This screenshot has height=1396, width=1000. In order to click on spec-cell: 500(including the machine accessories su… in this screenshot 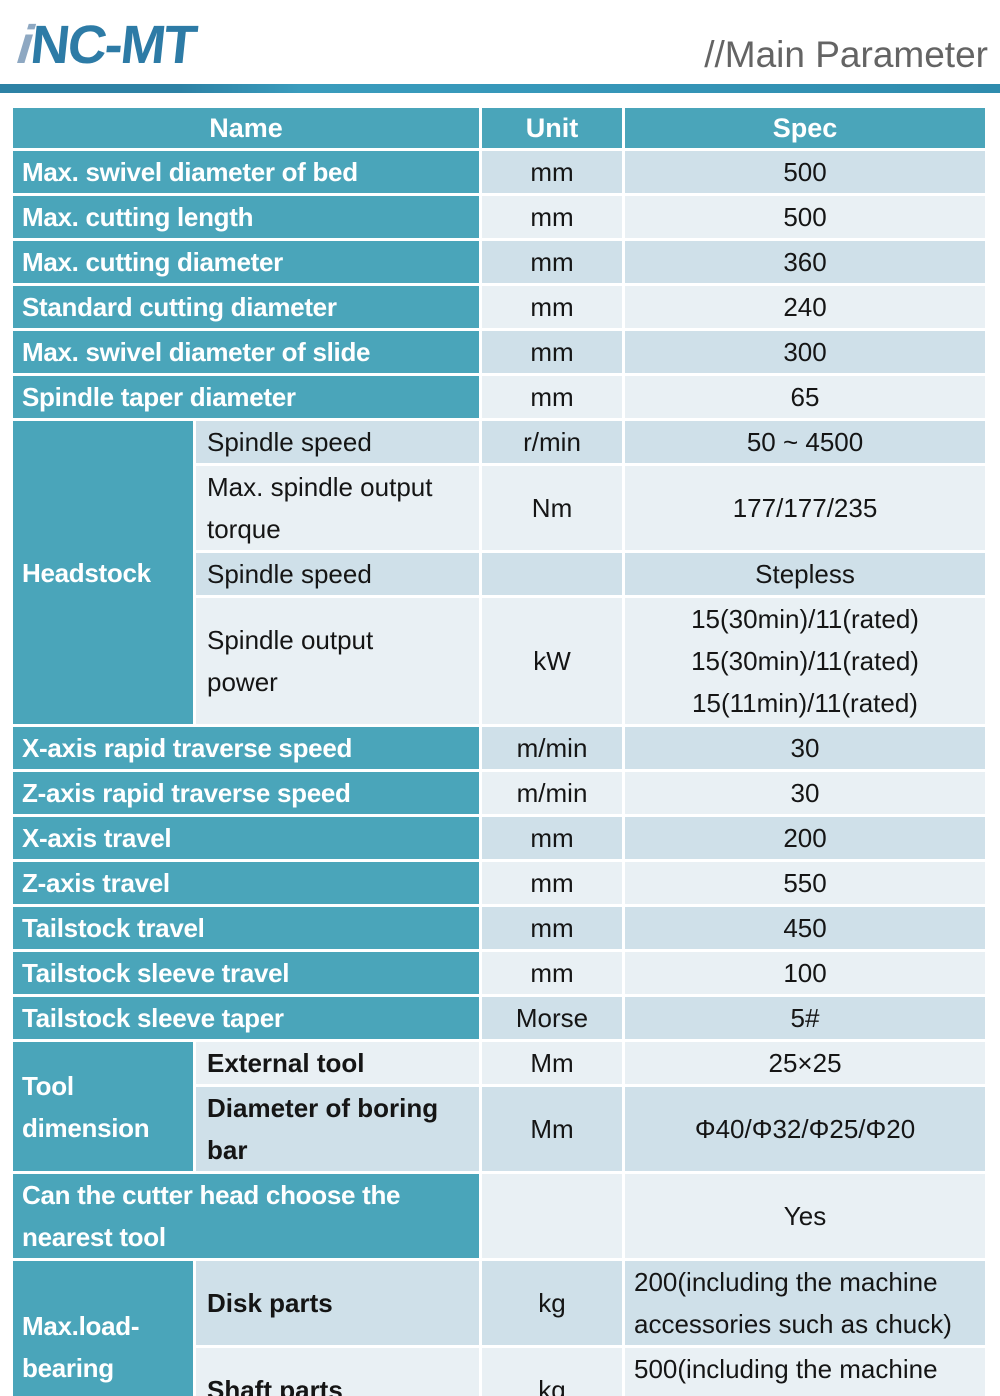, I will do `click(805, 1372)`.